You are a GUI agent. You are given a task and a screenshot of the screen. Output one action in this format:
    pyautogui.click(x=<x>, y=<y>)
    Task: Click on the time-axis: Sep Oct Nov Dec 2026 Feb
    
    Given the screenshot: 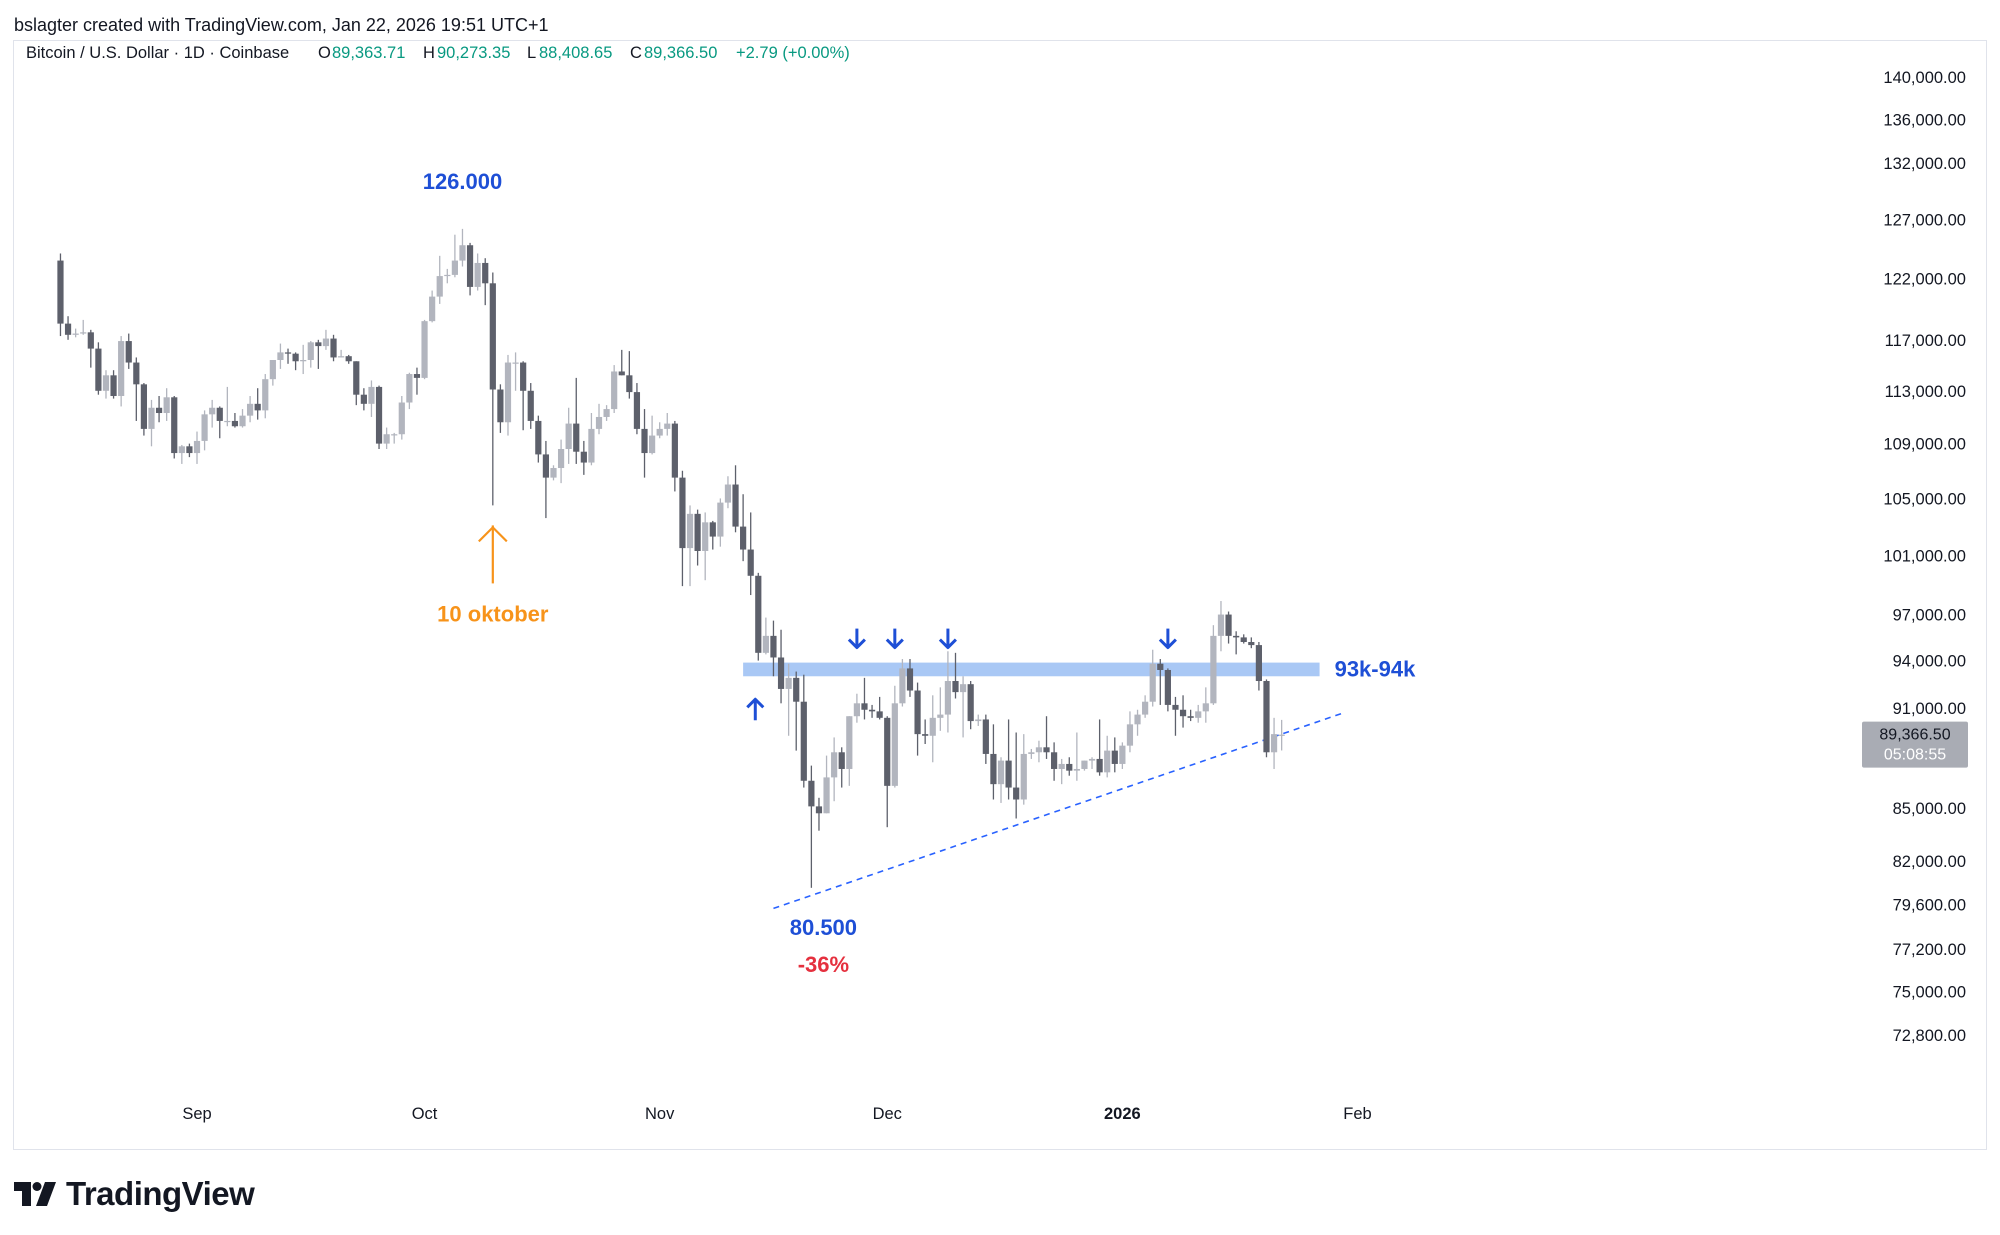 What is the action you would take?
    pyautogui.click(x=776, y=1114)
    